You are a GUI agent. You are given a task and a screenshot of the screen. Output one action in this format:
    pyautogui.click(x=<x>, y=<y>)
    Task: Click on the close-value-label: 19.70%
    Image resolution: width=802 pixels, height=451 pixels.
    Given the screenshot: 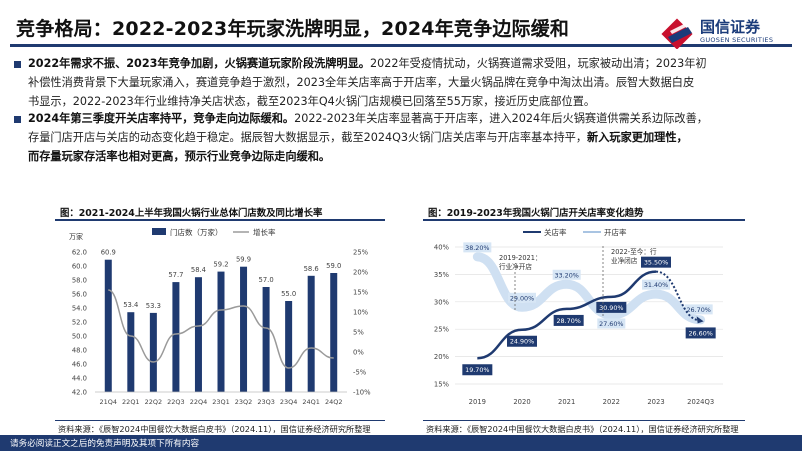 What is the action you would take?
    pyautogui.click(x=477, y=370)
    